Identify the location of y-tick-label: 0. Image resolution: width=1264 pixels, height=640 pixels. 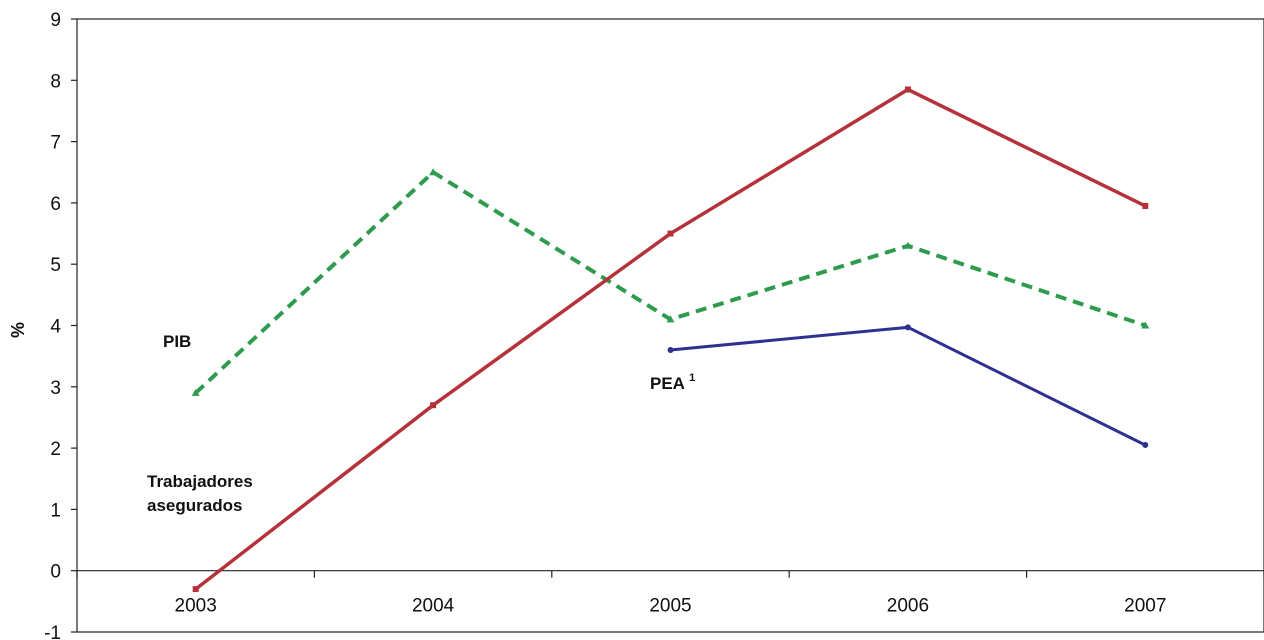
(55, 572).